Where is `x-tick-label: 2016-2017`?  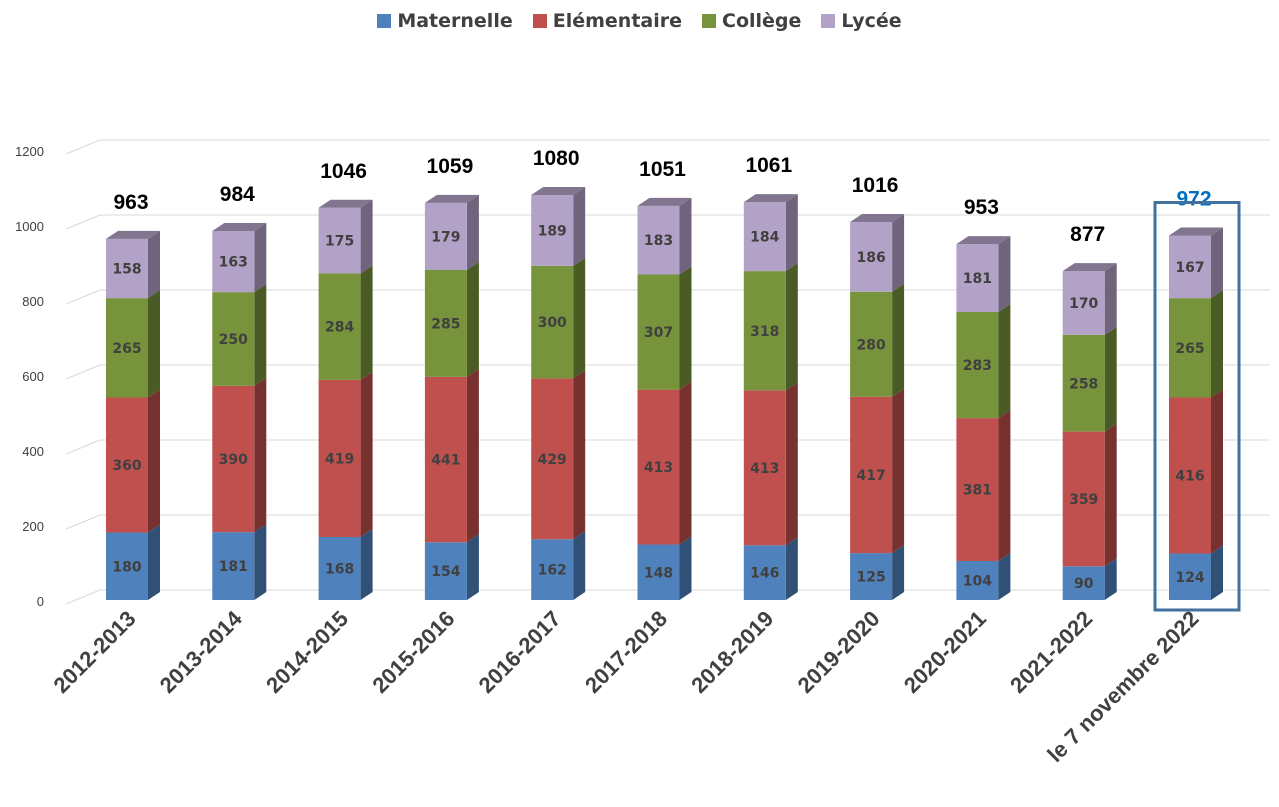 x-tick-label: 2016-2017 is located at coordinates (520, 652).